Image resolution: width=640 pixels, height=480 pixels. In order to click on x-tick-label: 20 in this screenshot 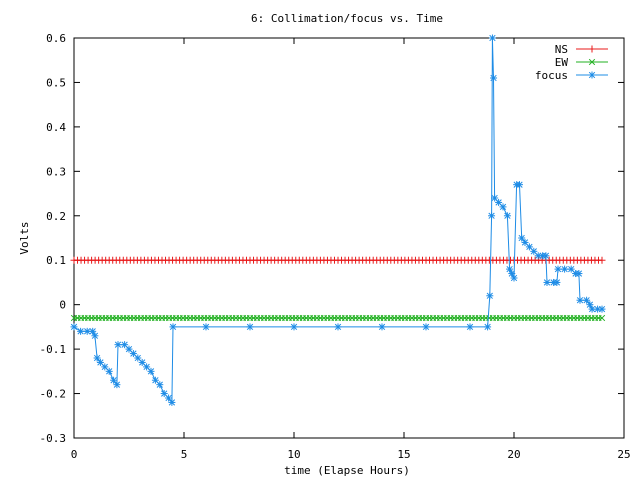, I will do `click(513, 454)`.